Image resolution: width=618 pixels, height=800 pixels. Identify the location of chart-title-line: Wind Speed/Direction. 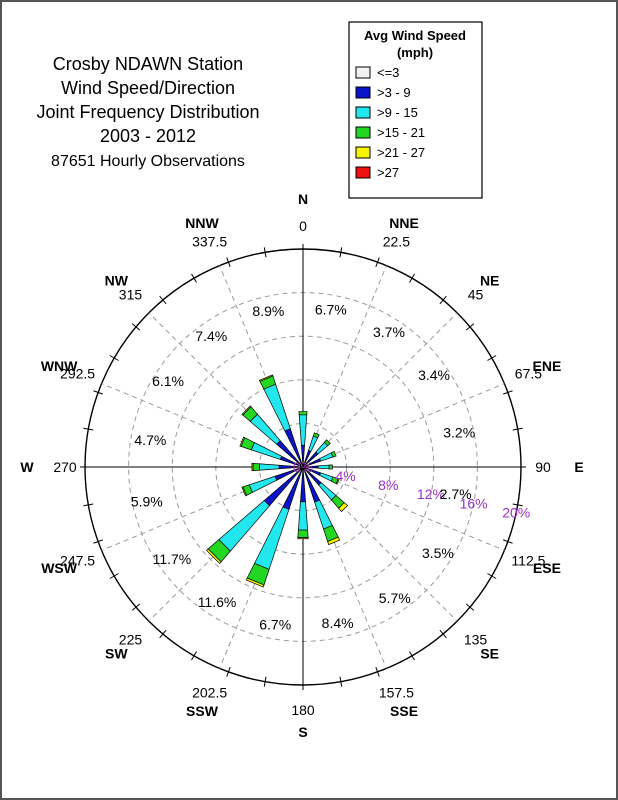
(148, 88).